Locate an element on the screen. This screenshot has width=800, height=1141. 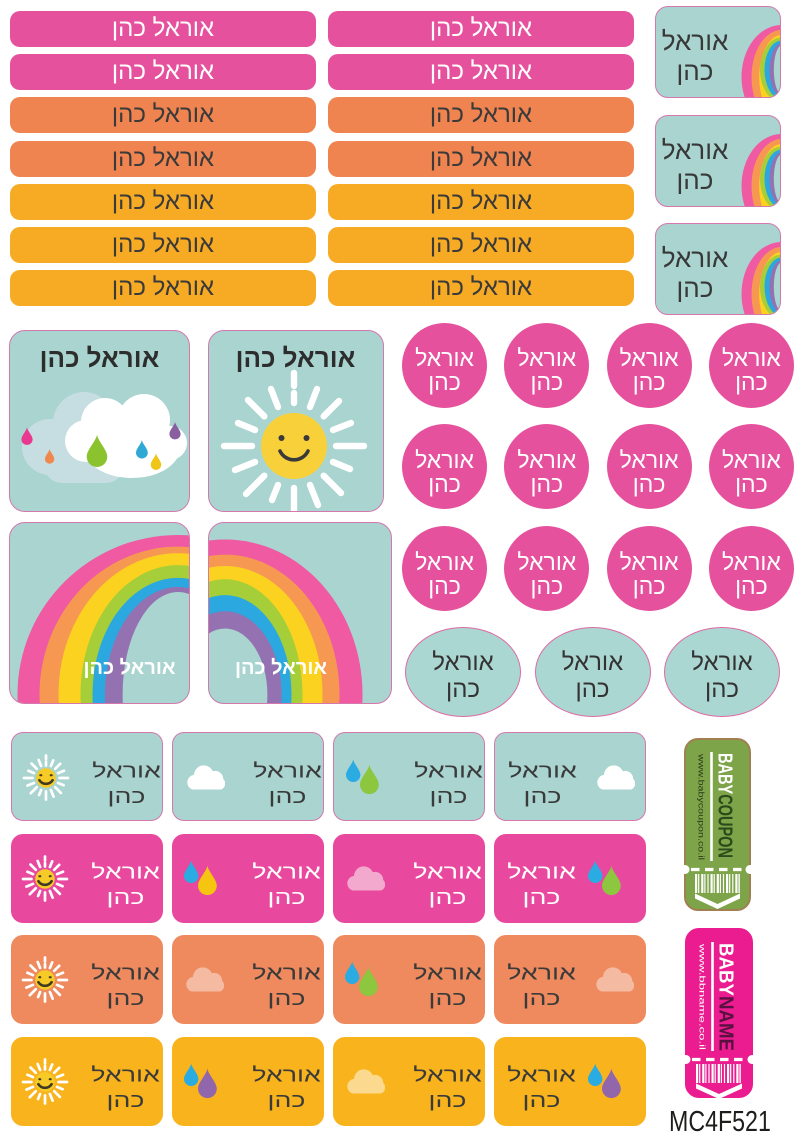
svg-text: www.bbname.co.il is located at coordinates (703, 996).